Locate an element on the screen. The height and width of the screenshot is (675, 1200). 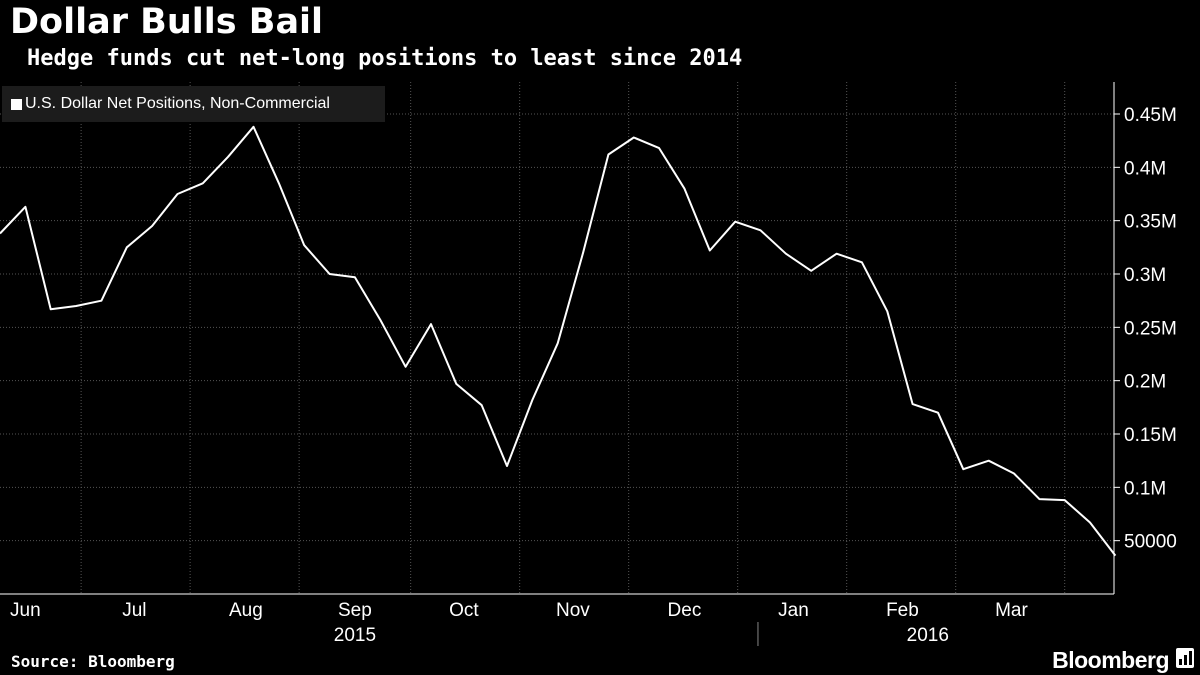
y-tick-label: 0.4M is located at coordinates (1145, 168).